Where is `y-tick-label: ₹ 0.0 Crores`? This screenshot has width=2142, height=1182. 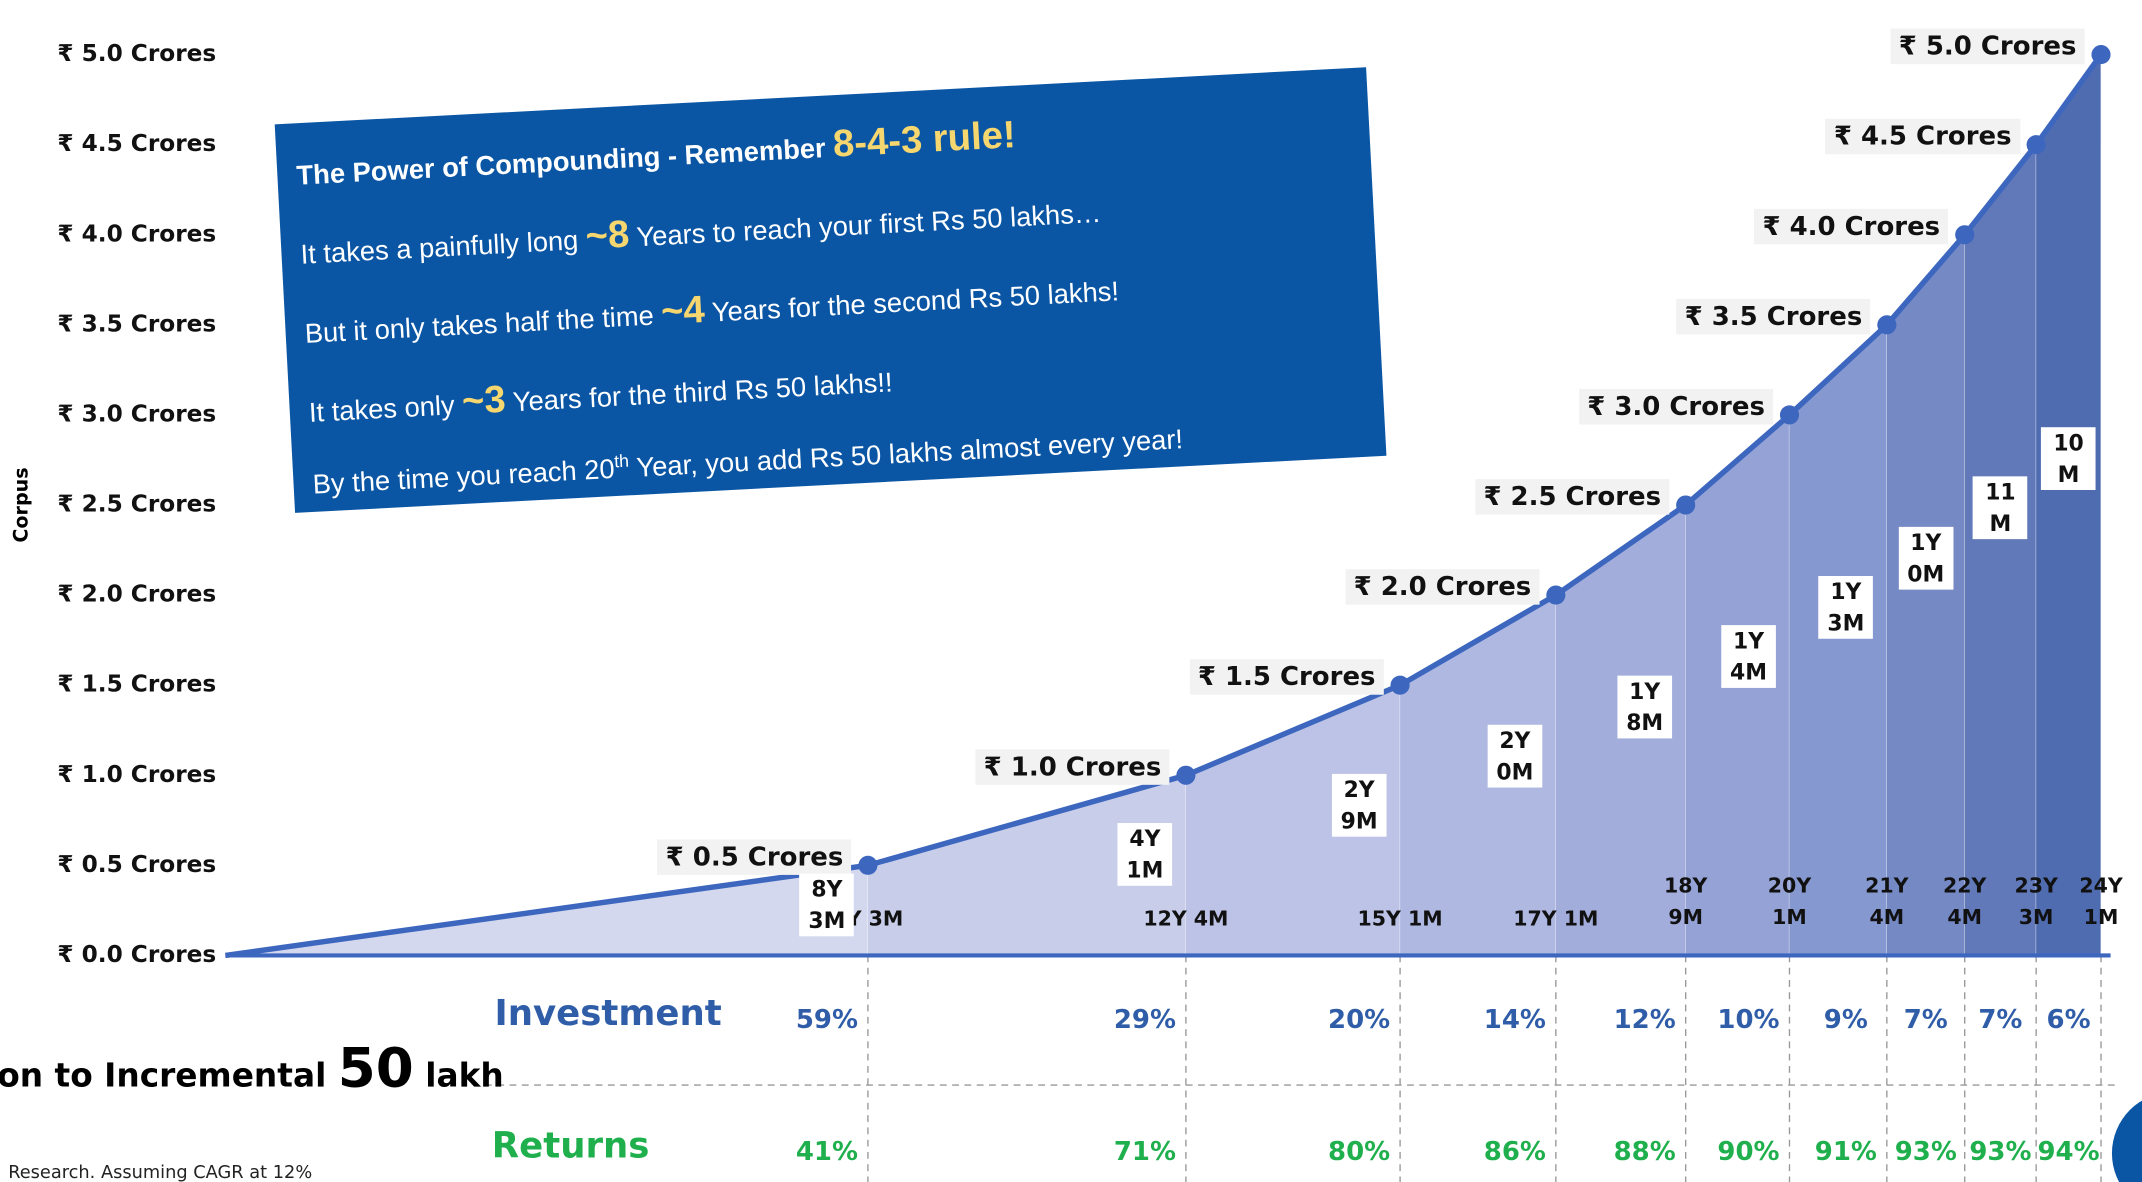 y-tick-label: ₹ 0.0 Crores is located at coordinates (136, 954).